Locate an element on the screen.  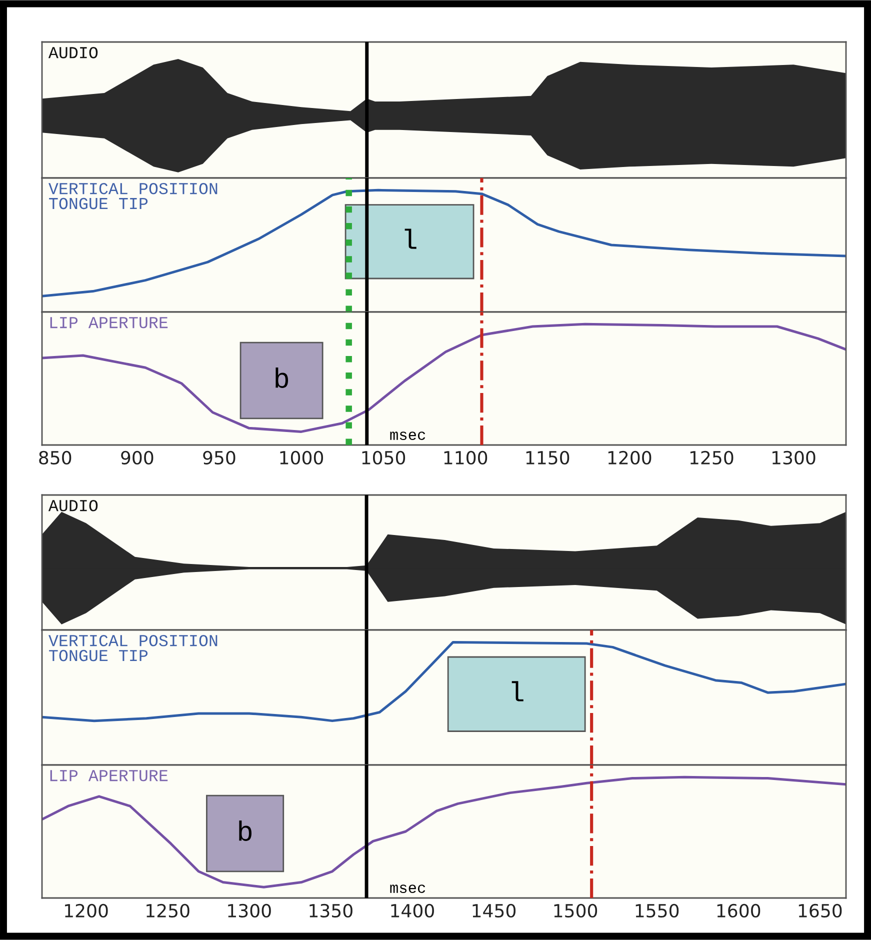
x-tick-label: 1050 is located at coordinates (384, 457).